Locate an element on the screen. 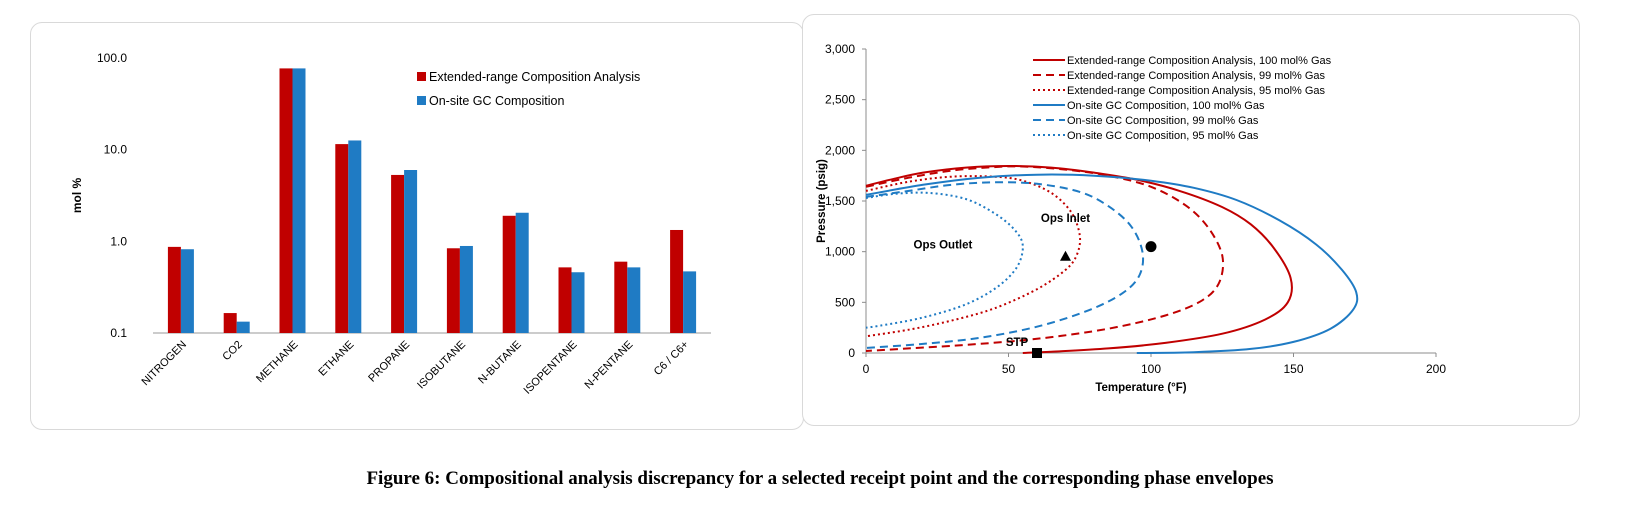 The width and height of the screenshot is (1640, 520). y-tick-label: 1.0 is located at coordinates (118, 241).